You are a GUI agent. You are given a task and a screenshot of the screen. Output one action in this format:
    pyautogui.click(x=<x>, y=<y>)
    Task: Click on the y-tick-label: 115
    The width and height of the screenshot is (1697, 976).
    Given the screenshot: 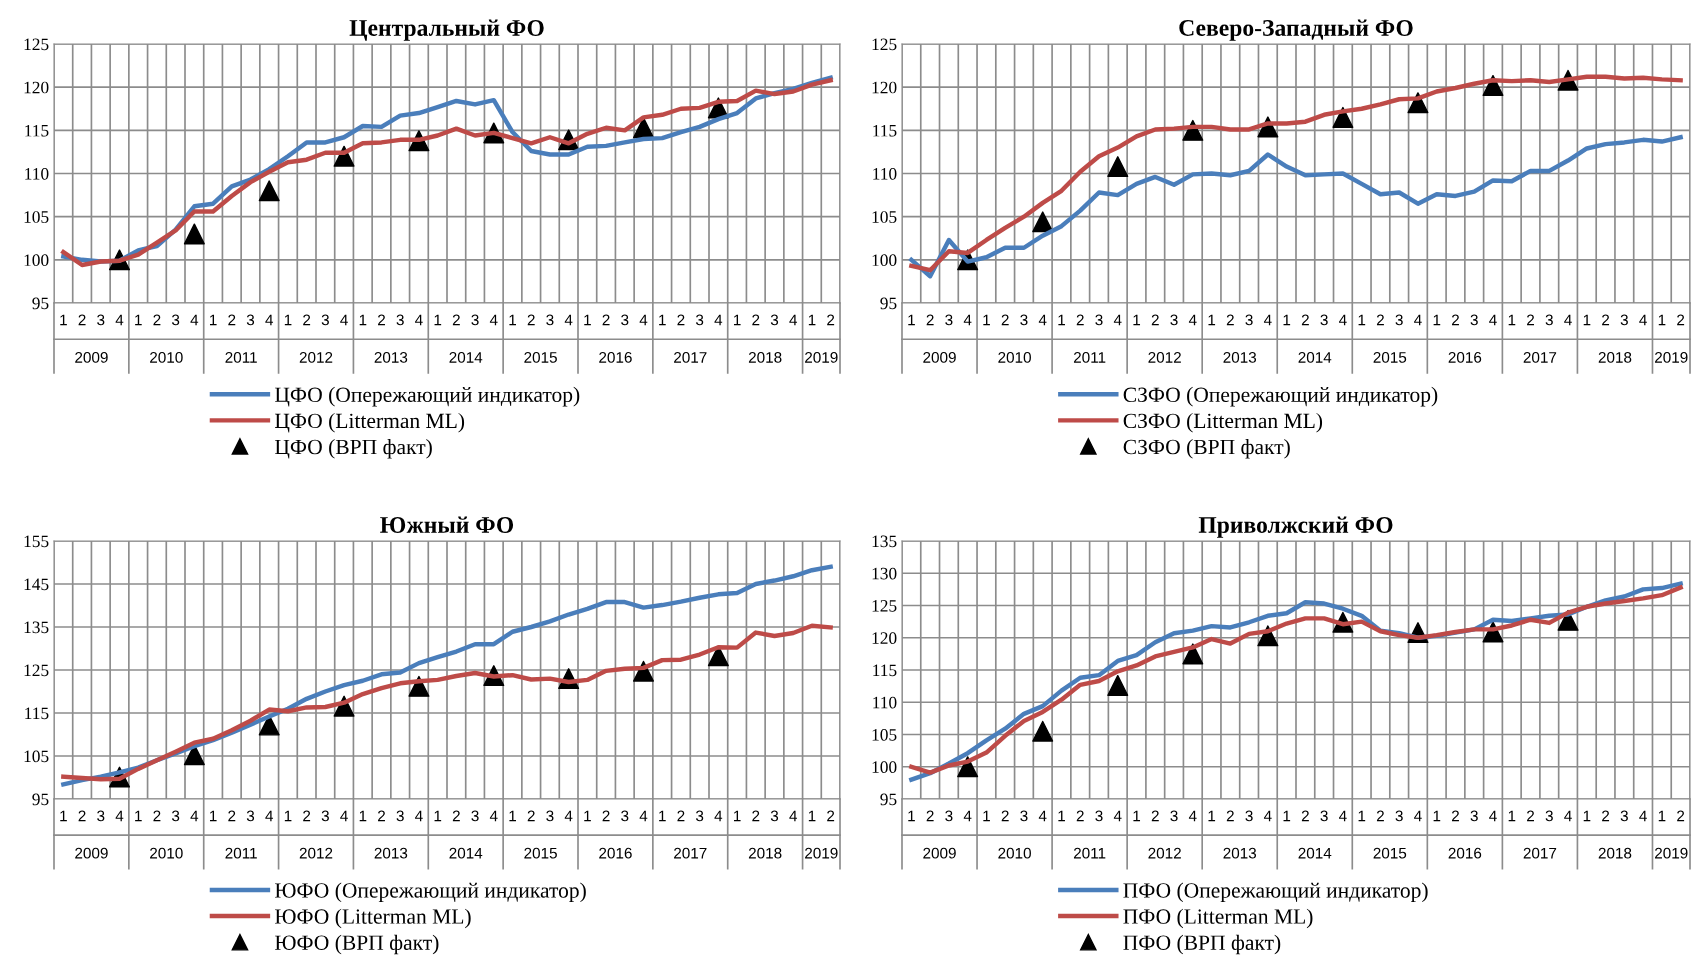 What is the action you would take?
    pyautogui.click(x=885, y=670)
    